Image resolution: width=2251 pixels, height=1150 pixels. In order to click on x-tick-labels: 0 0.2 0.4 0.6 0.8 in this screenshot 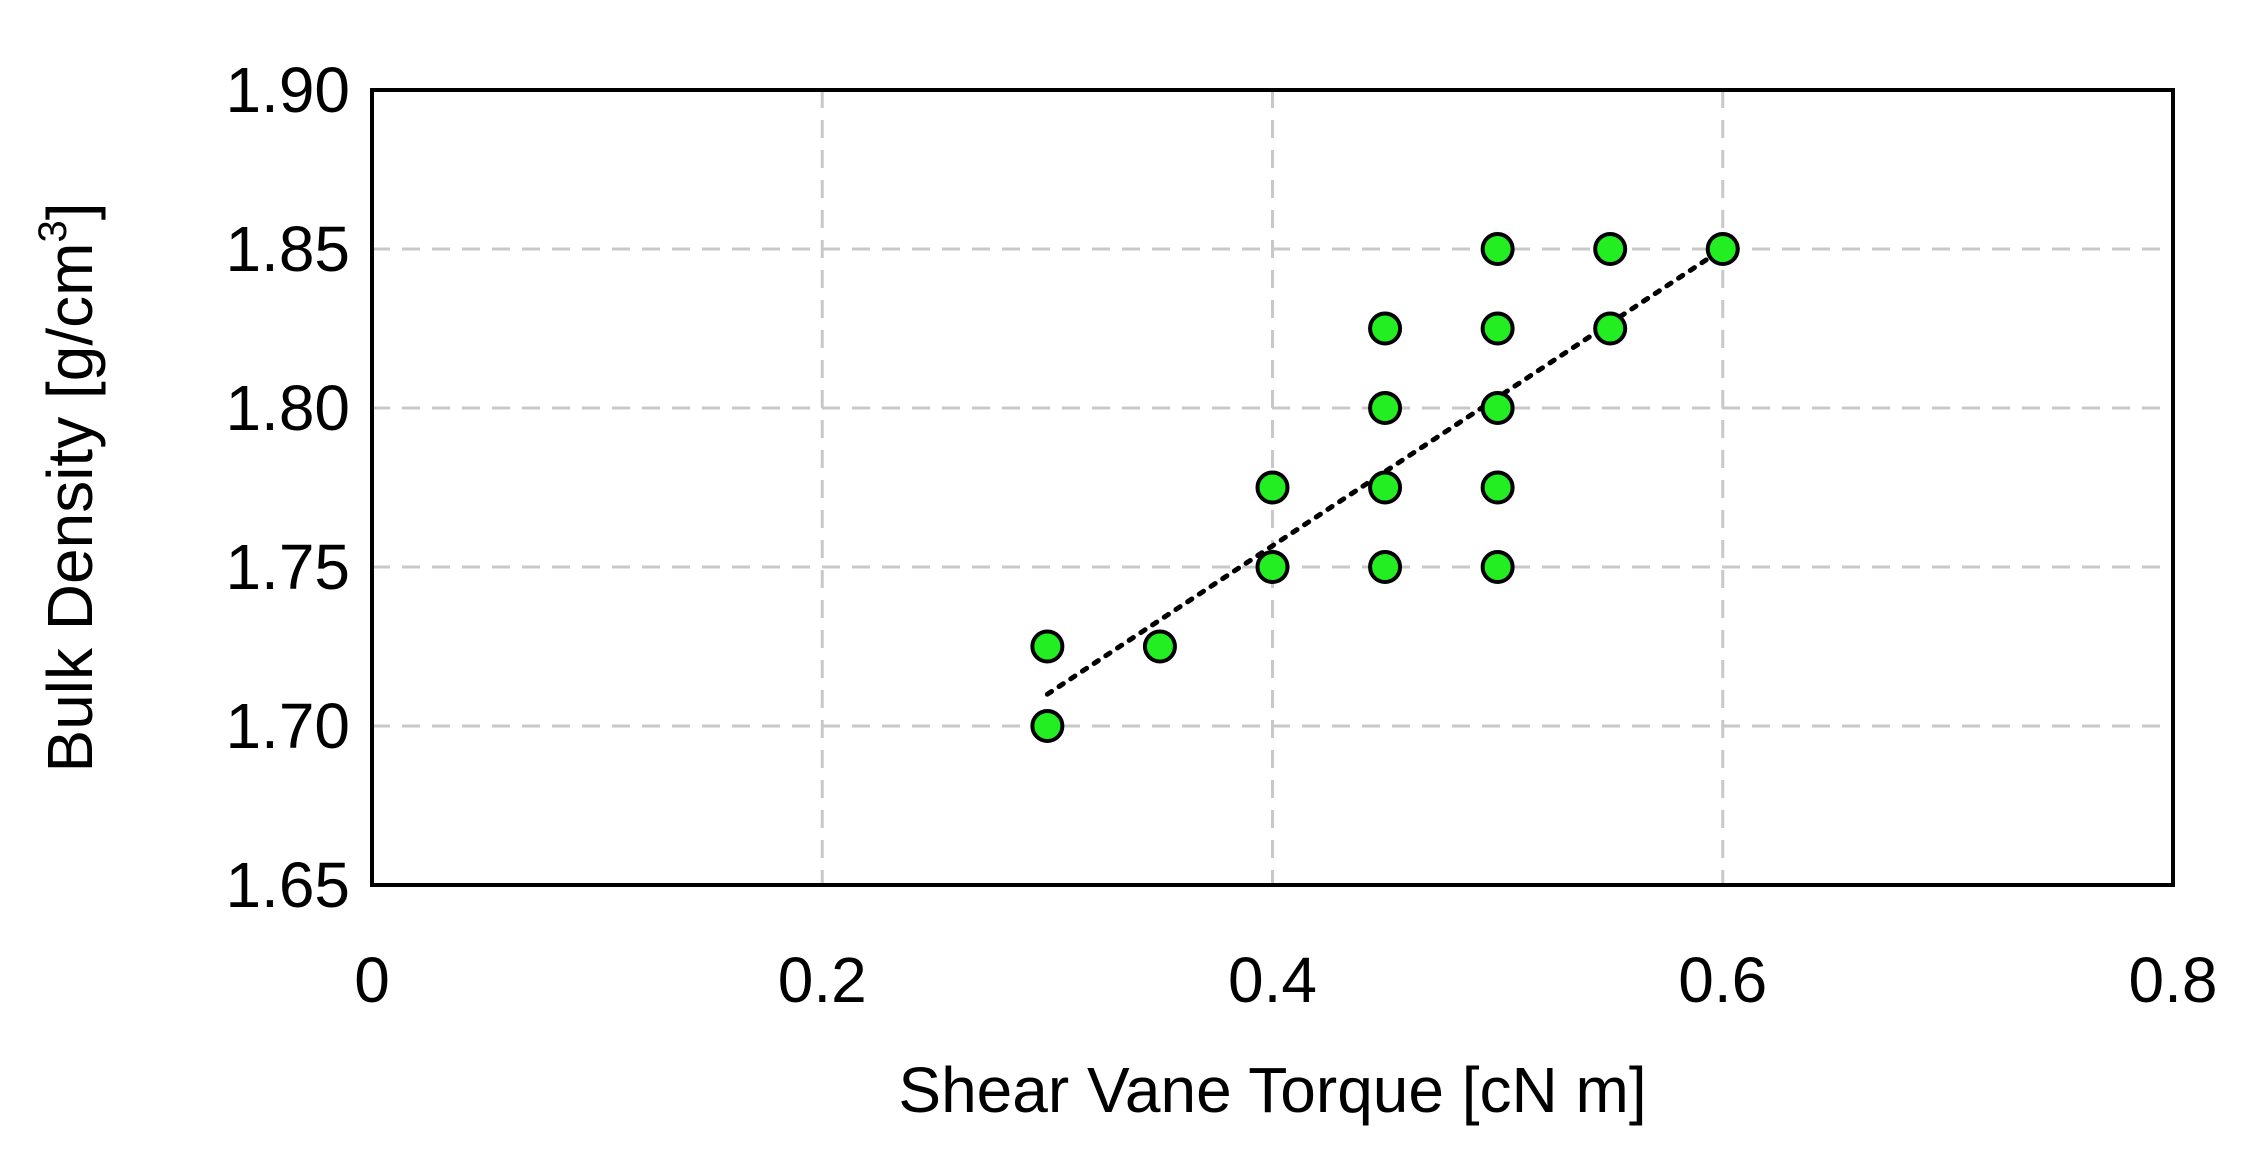, I will do `click(1285, 980)`.